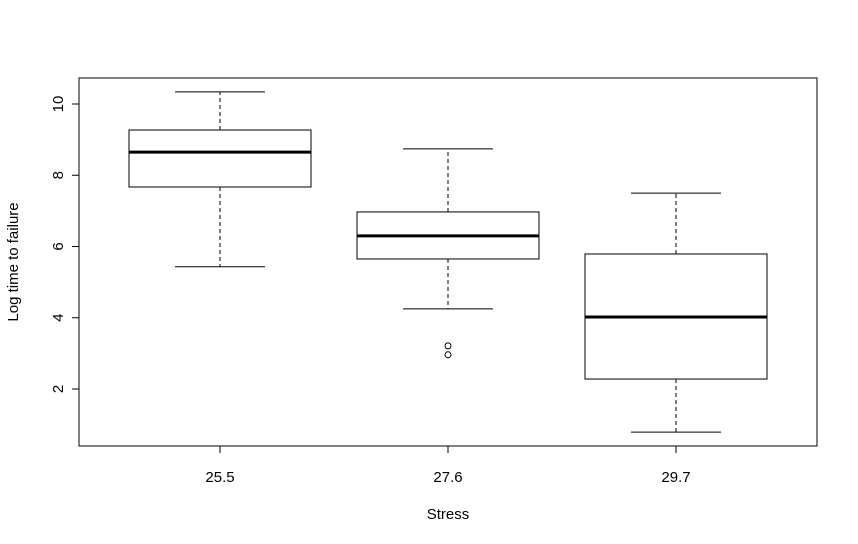 Image resolution: width=858 pixels, height=544 pixels. I want to click on y-tick-label: 2, so click(58, 389).